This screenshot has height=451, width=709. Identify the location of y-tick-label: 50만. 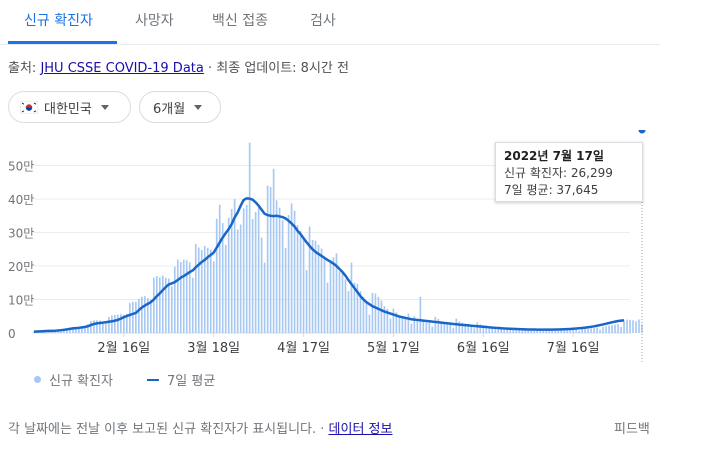
(21, 167).